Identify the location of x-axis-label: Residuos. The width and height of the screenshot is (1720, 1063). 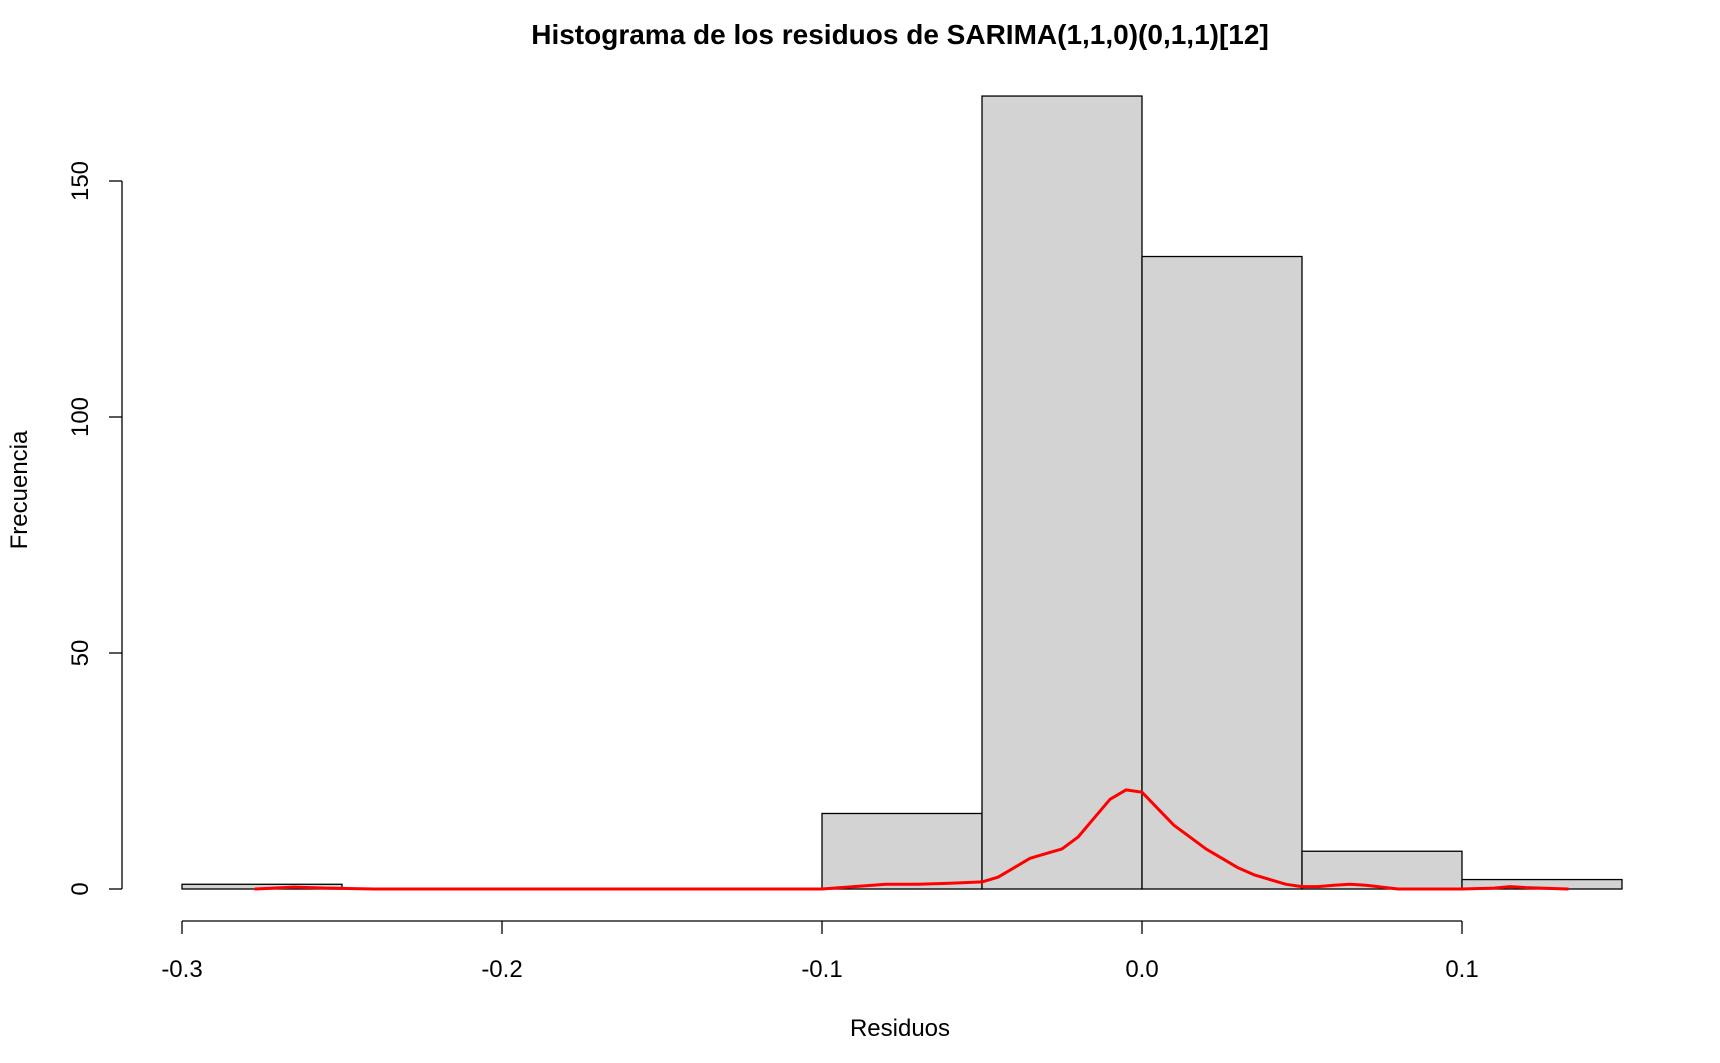
(900, 1028).